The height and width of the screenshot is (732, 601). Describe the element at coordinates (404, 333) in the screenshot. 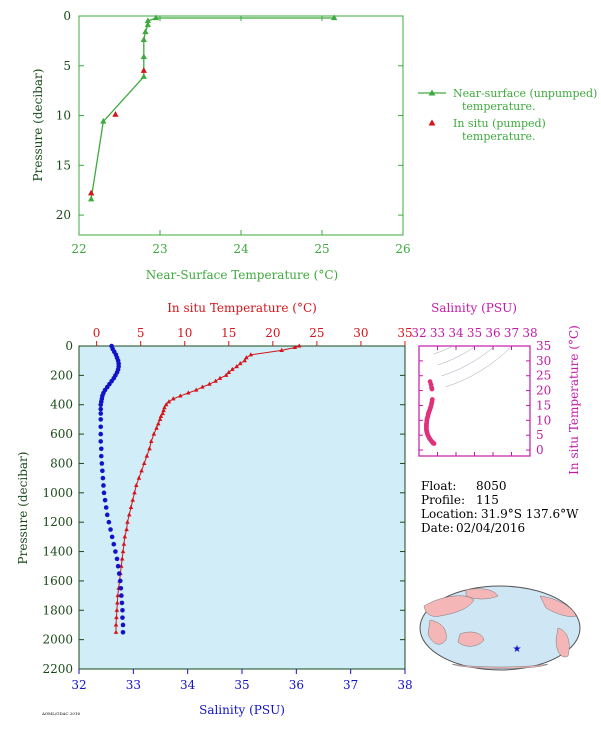

I see `profile-top-tick-label: 35` at that location.